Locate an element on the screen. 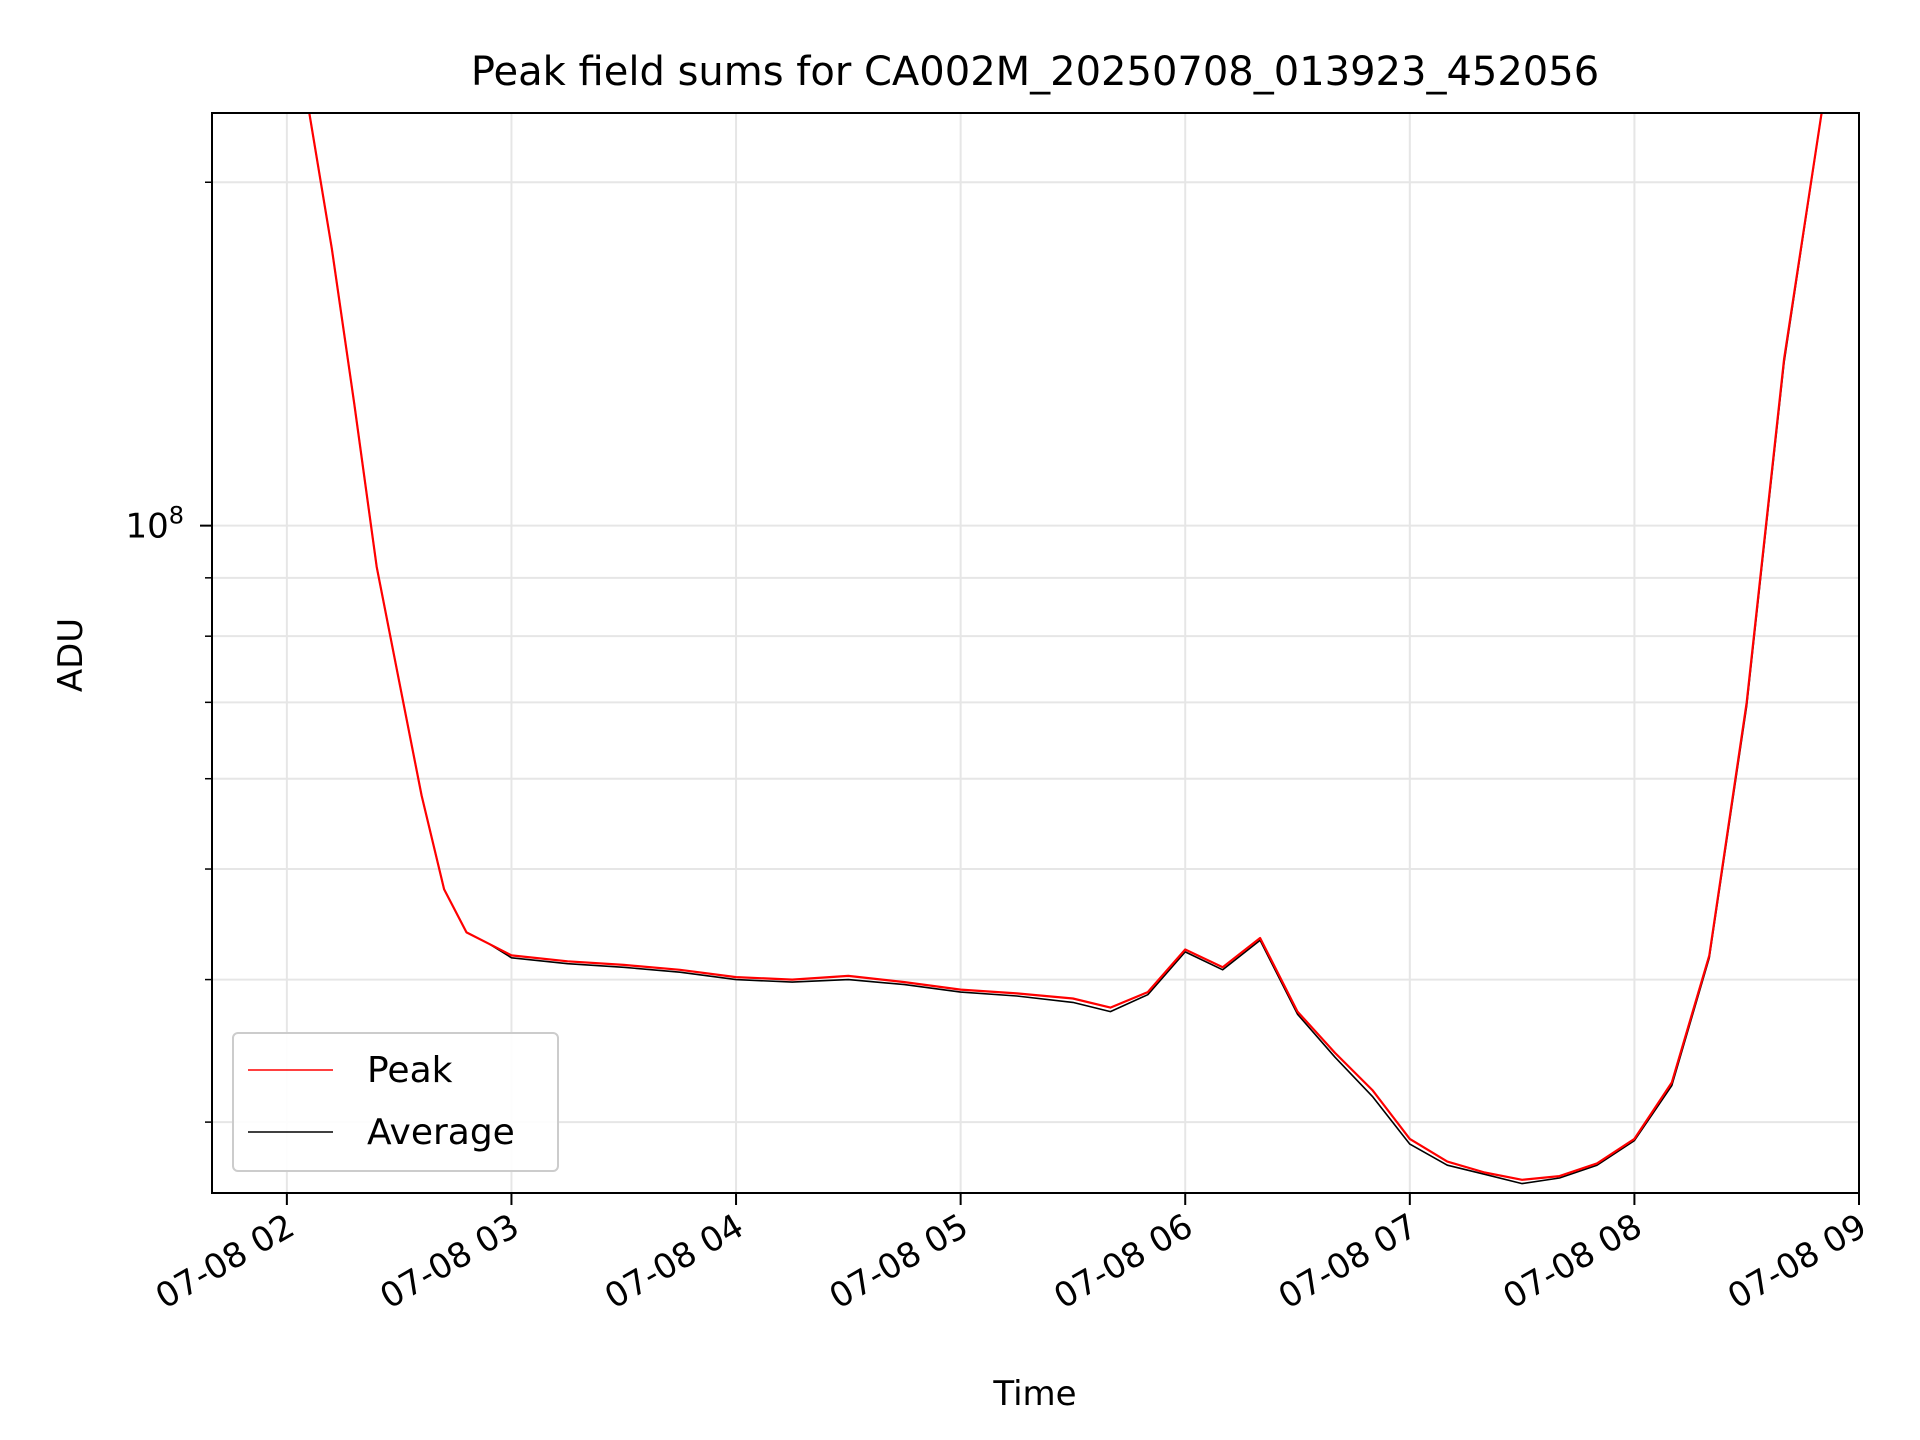  x-tick-label: 07-08 08 is located at coordinates (1573, 1261).